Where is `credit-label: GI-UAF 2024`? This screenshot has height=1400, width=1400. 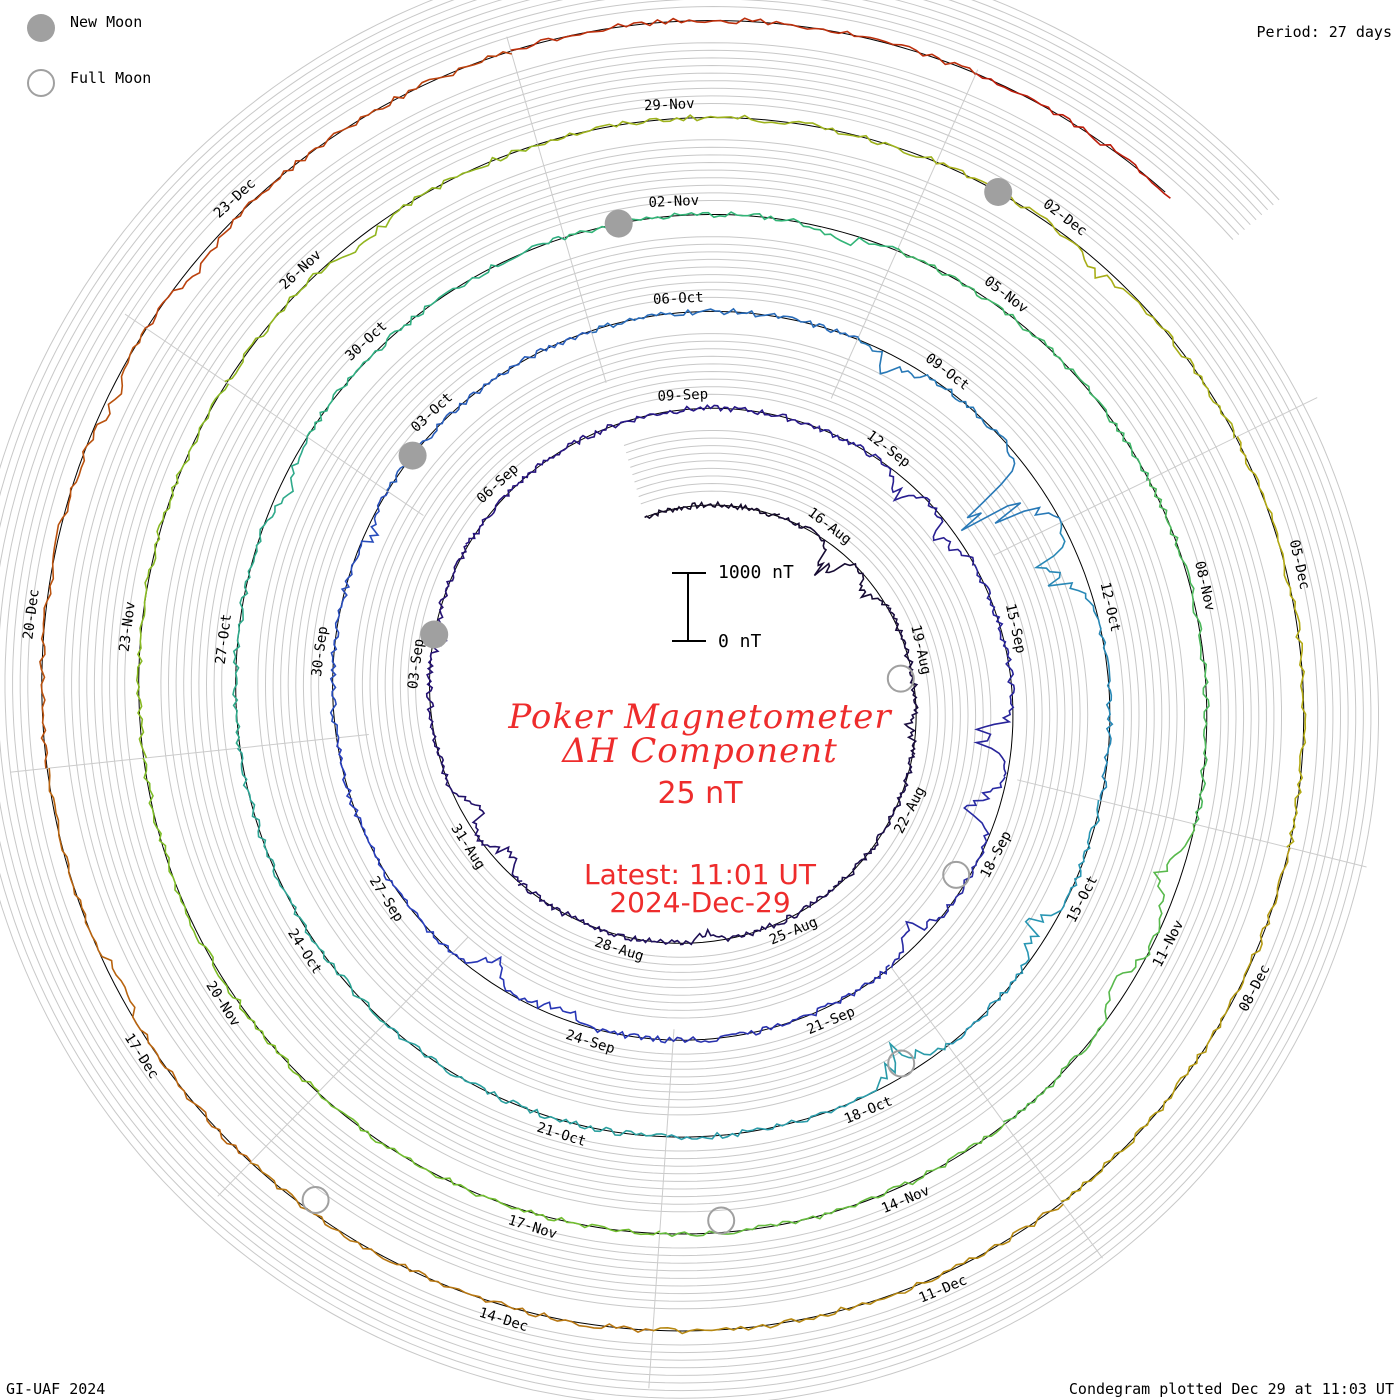 credit-label: GI-UAF 2024 is located at coordinates (56, 1389).